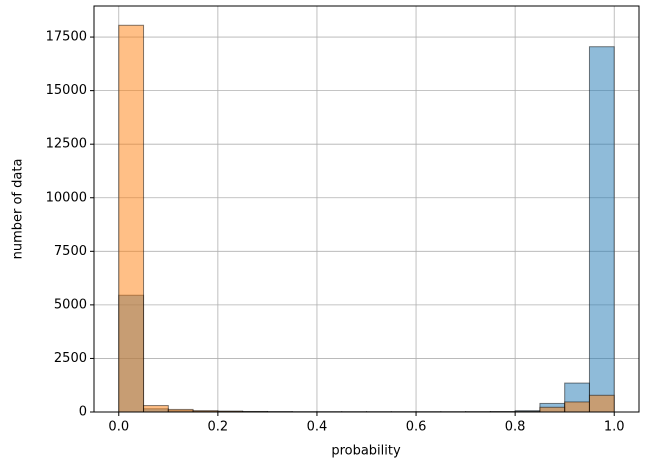 The height and width of the screenshot is (470, 645). What do you see at coordinates (66, 197) in the screenshot?
I see `y-tick-label: 10000` at bounding box center [66, 197].